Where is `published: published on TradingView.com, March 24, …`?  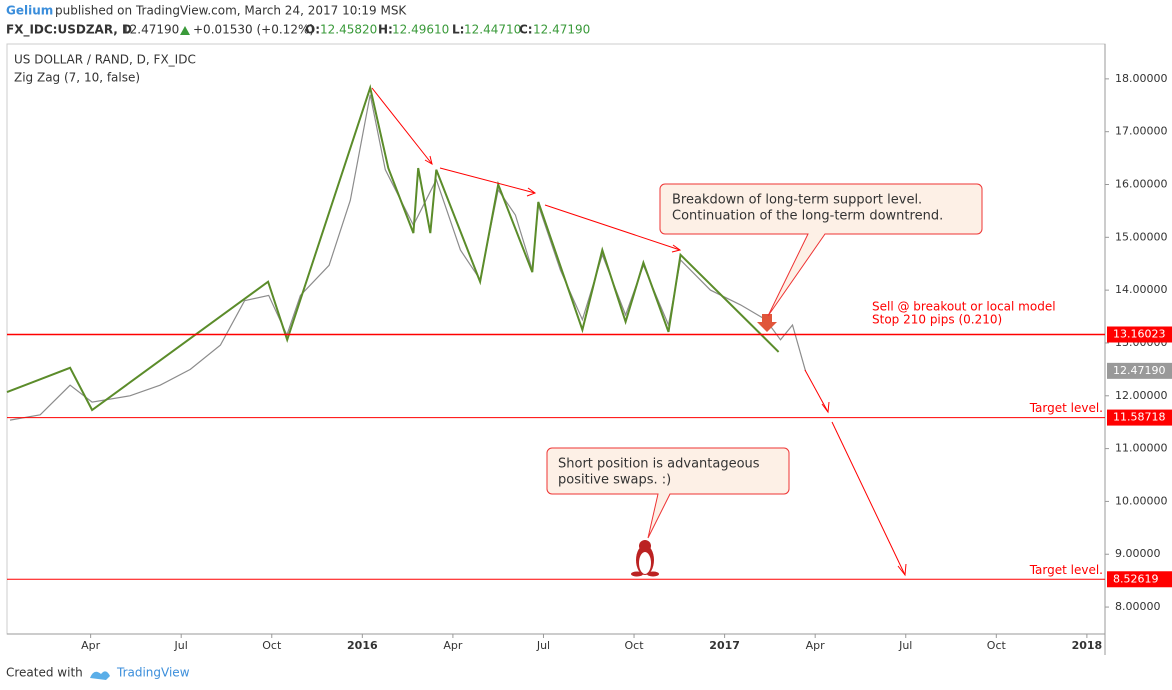
published: published on TradingView.com, March 24, … is located at coordinates (231, 11).